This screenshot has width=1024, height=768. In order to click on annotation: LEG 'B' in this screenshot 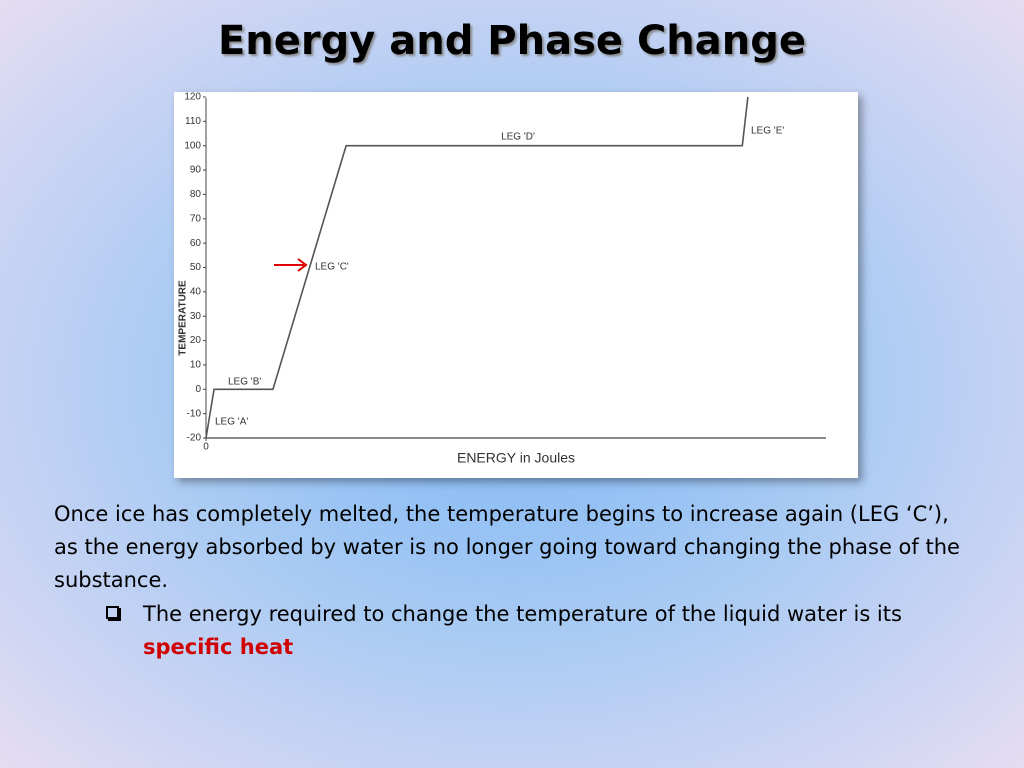, I will do `click(244, 382)`.